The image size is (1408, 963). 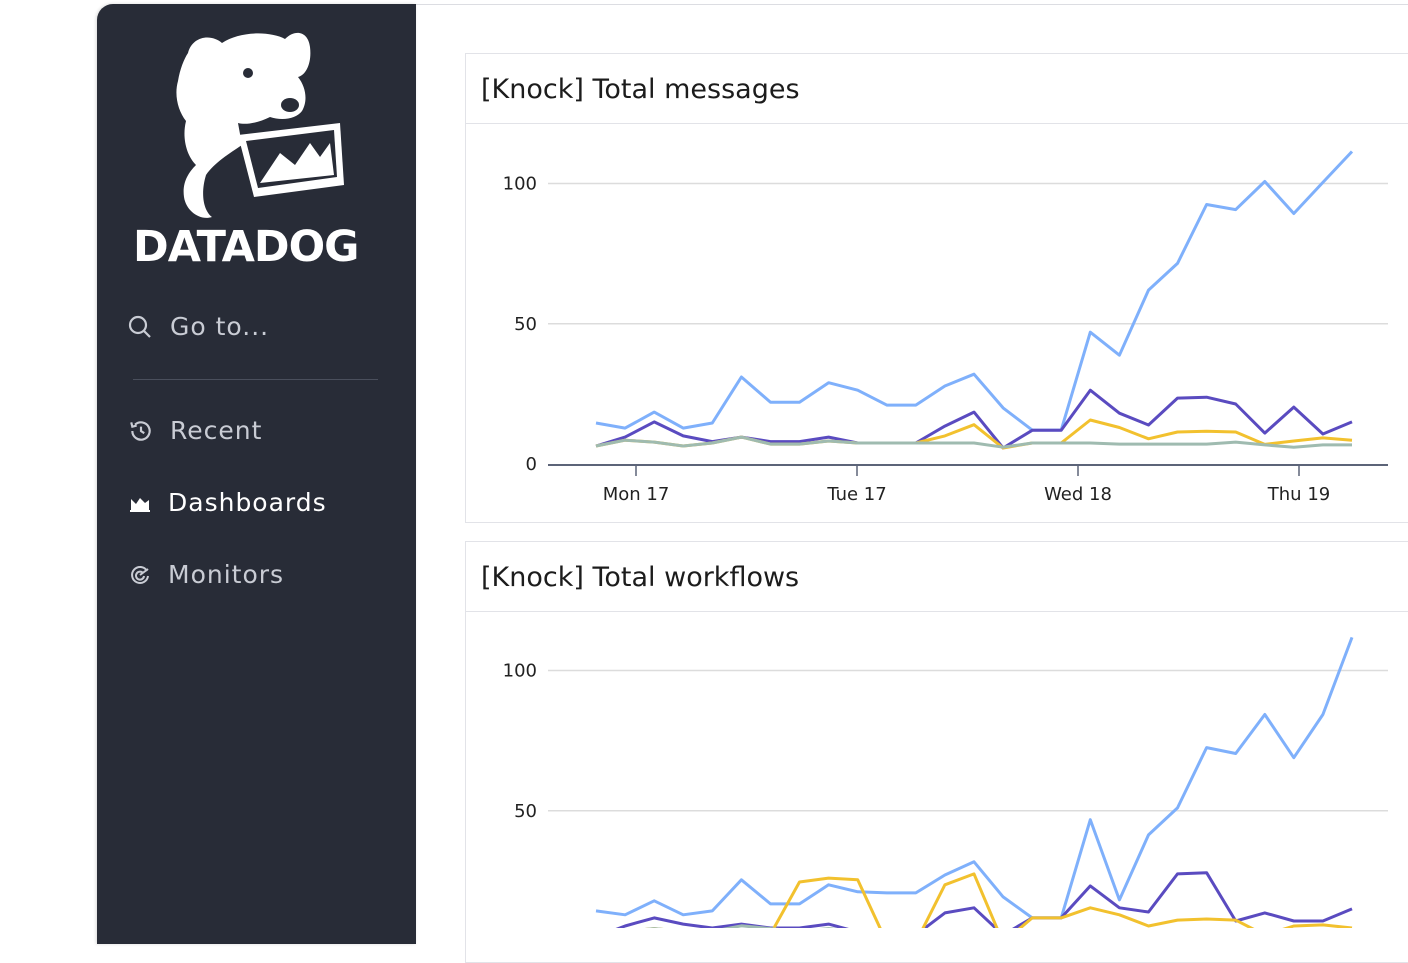 I want to click on sidebar-item-label: Monitors, so click(x=226, y=574).